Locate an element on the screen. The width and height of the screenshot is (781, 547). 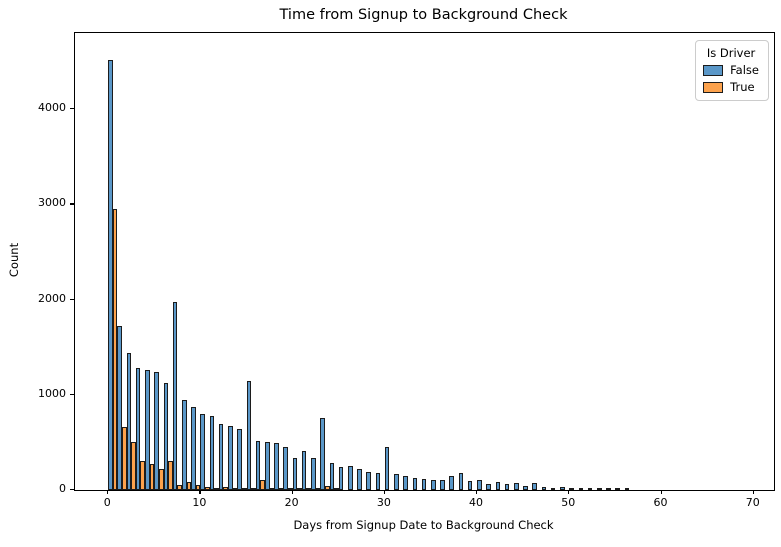
histogram-bar-false-day45 is located at coordinates (525, 488).